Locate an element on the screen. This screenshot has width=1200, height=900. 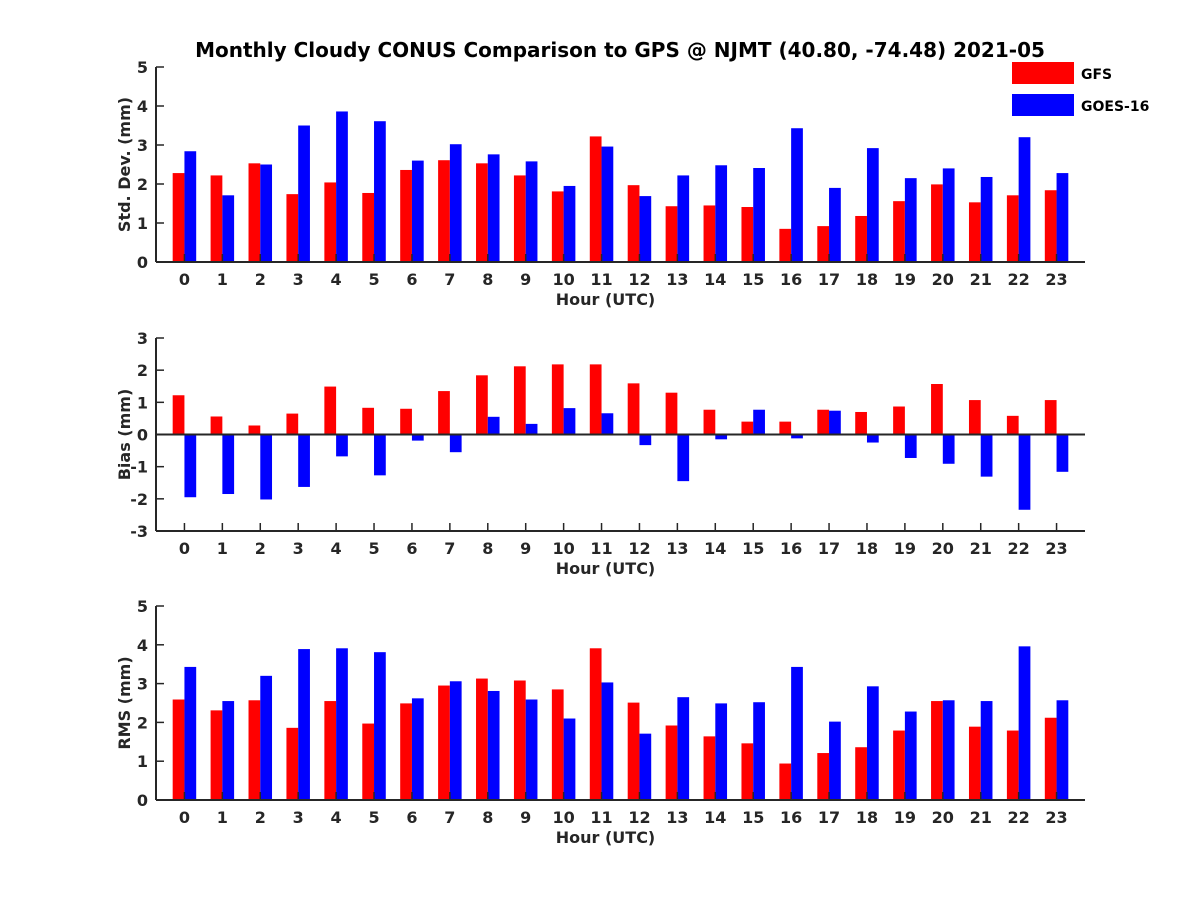
x-tick-label: 3 is located at coordinates (298, 817).